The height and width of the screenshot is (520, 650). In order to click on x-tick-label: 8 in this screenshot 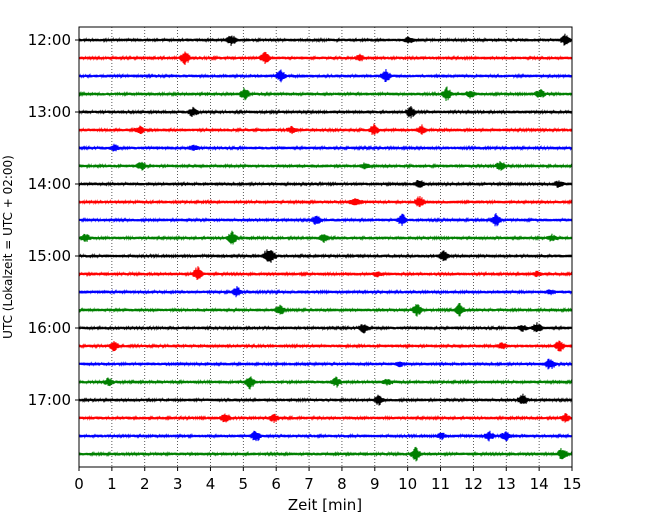, I will do `click(342, 484)`.